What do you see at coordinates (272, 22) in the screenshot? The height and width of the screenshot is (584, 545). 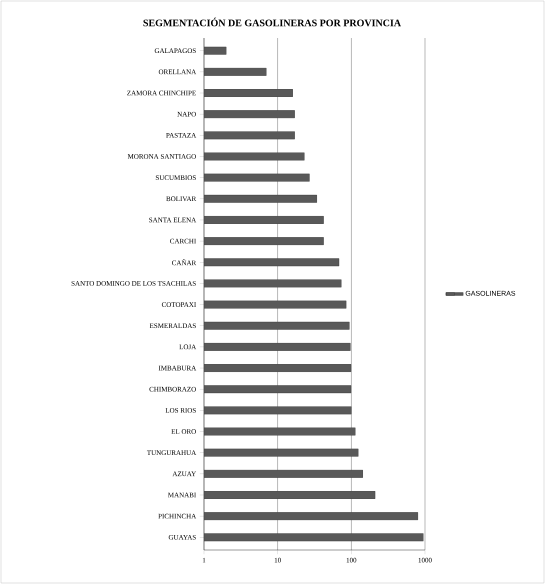 I see `chart-title: SEGMENTACIÓN DE GASOLINERAS POR PROVINCIA` at bounding box center [272, 22].